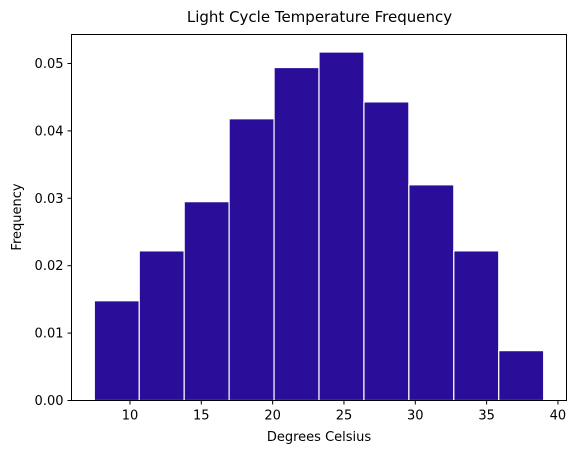 The image size is (576, 453). I want to click on x-axis-label: Degrees Celsius, so click(319, 437).